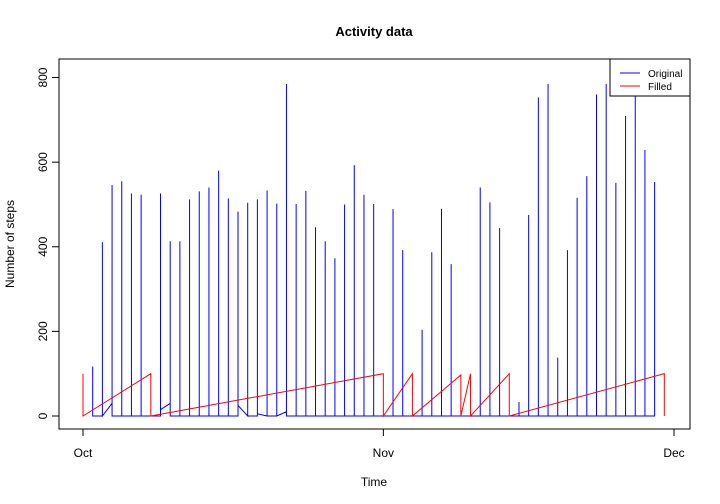  Describe the element at coordinates (373, 395) in the screenshot. I see `series-line-filled` at that location.